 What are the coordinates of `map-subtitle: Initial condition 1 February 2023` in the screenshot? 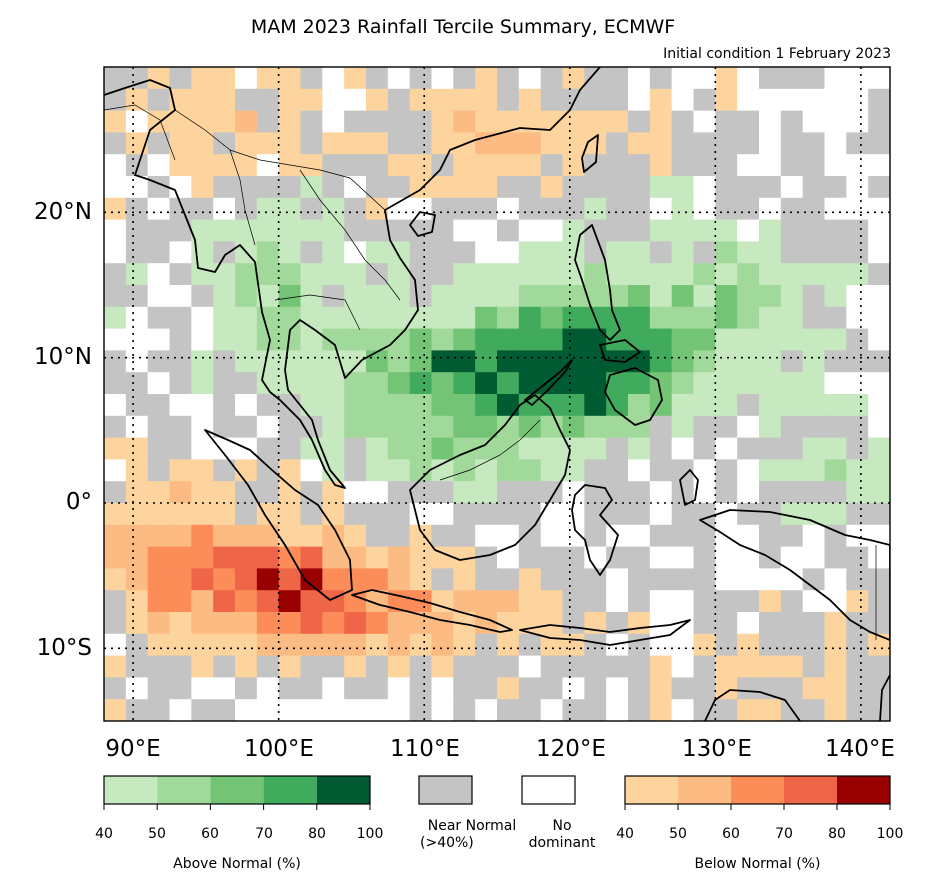 It's located at (777, 54).